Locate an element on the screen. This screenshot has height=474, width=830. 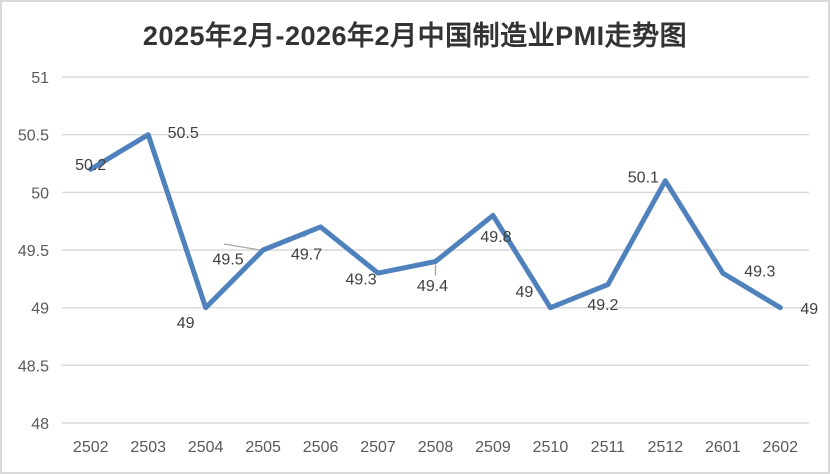
data-label: 49.7 is located at coordinates (306, 254).